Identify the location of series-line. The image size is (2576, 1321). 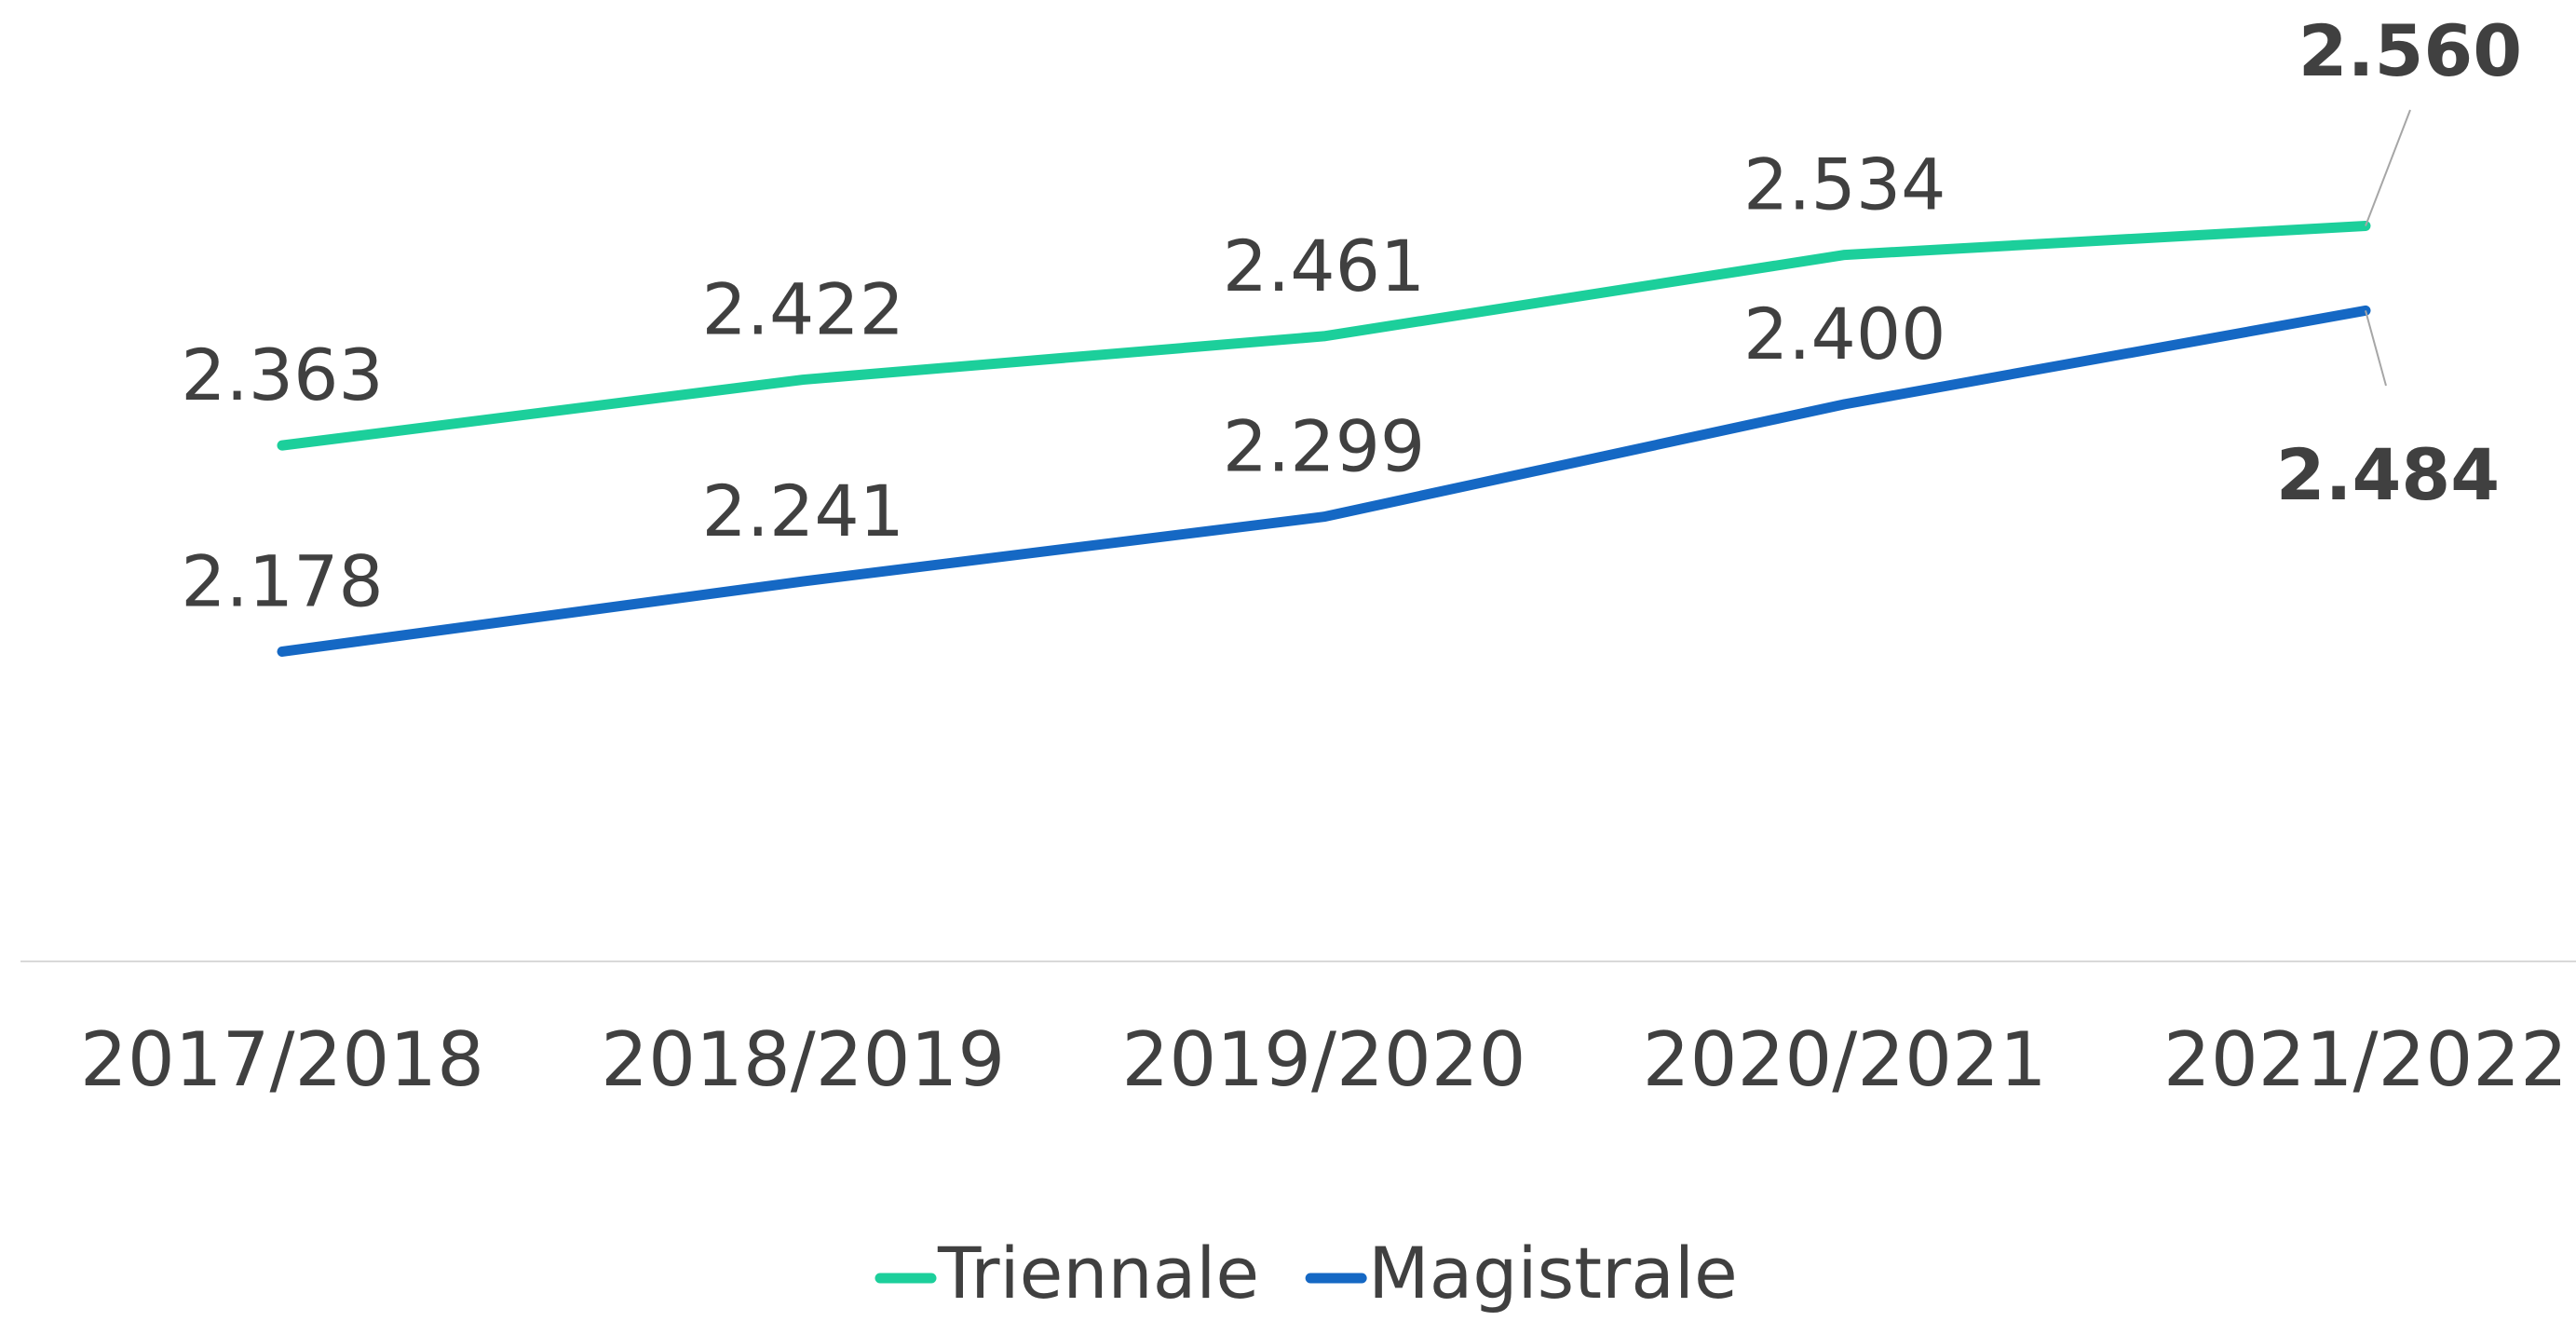
(1324, 336).